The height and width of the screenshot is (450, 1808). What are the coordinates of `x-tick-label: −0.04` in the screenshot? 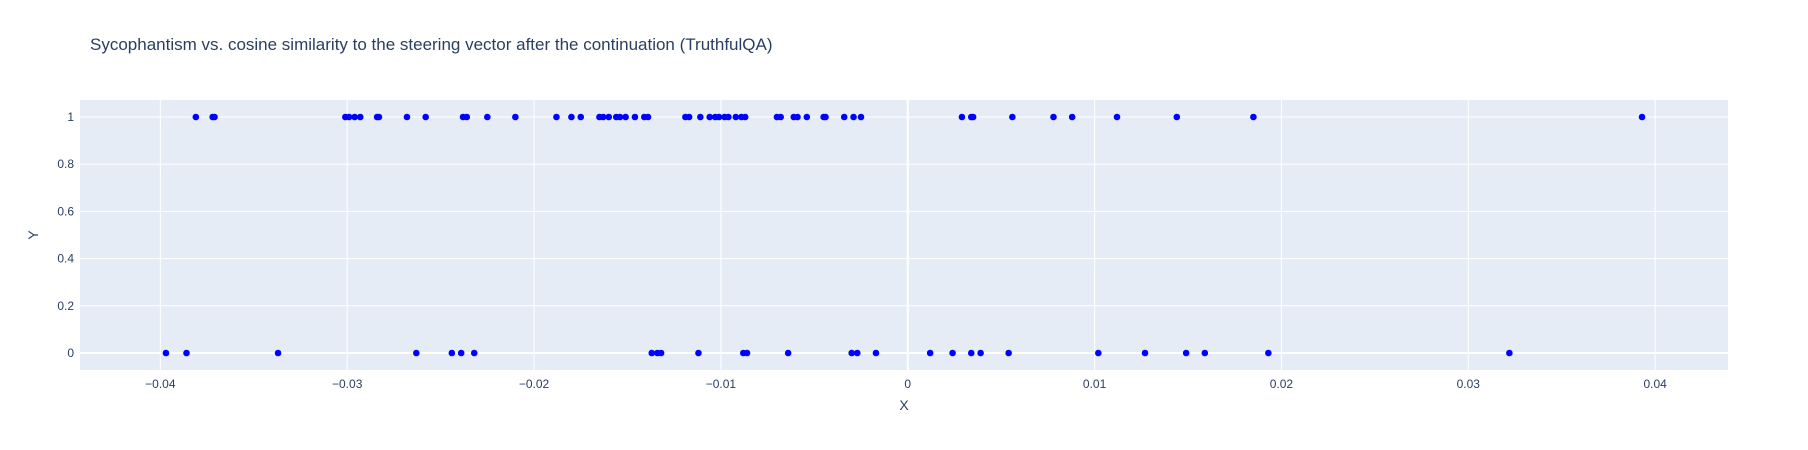 It's located at (160, 384).